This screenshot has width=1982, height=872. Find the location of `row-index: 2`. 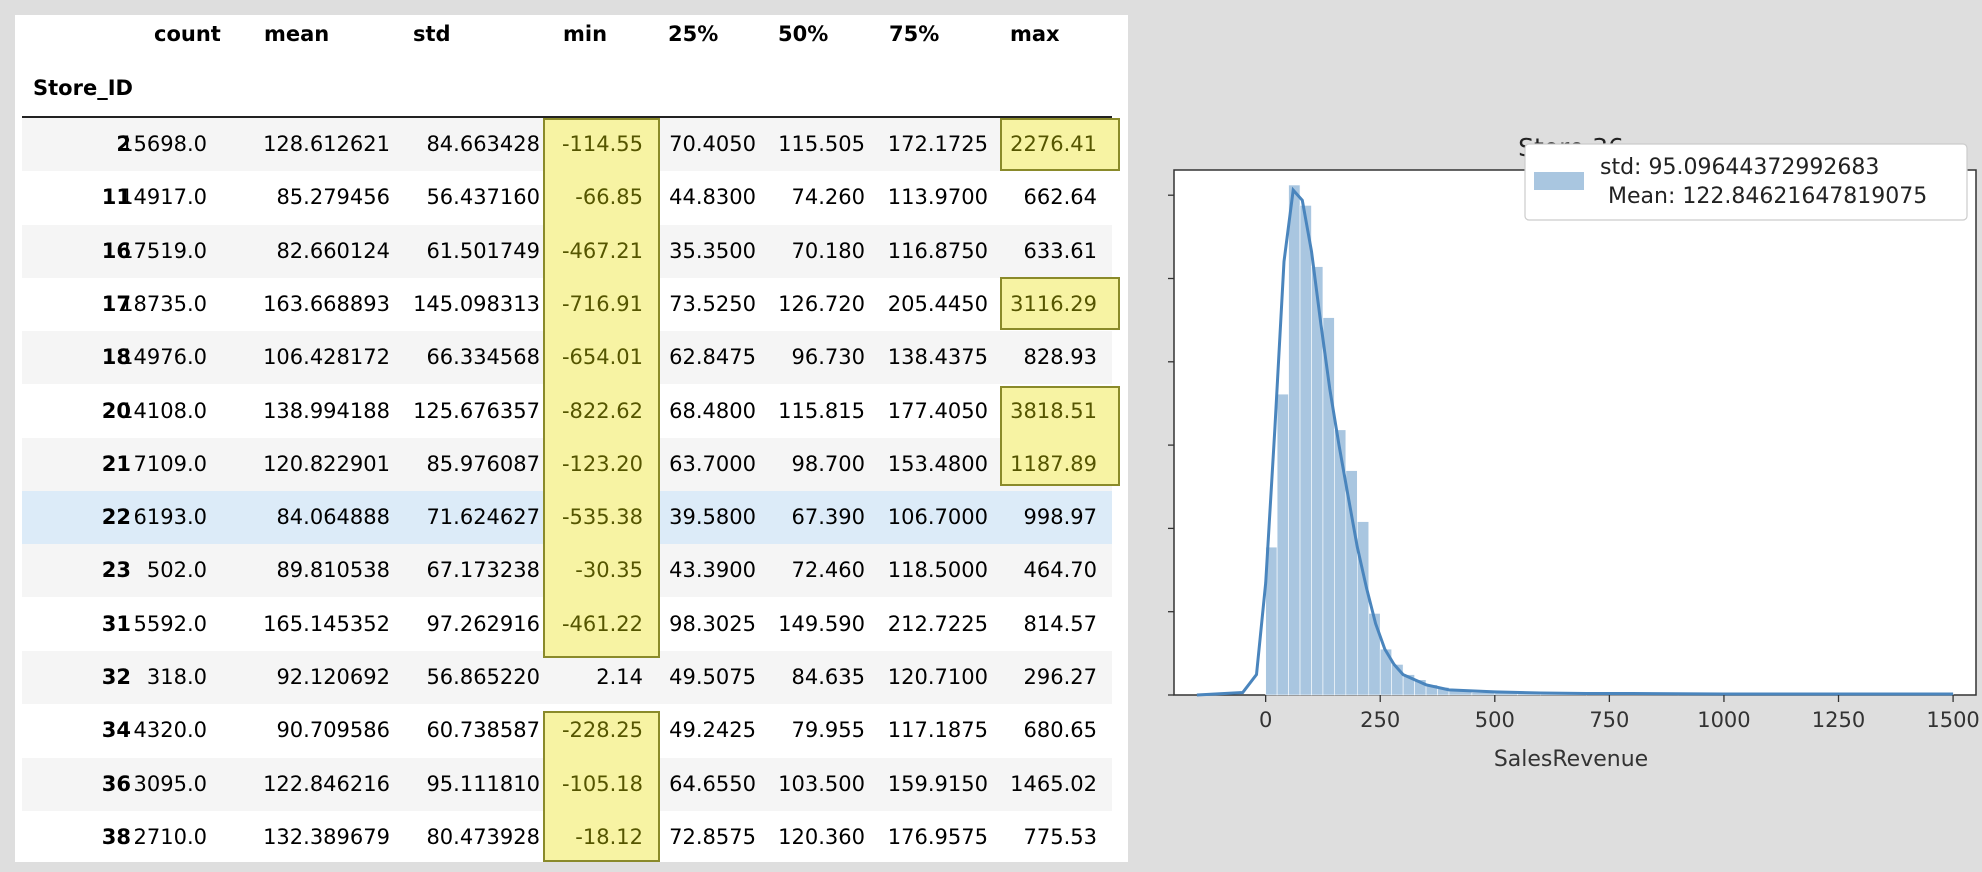

row-index: 2 is located at coordinates (123, 144).